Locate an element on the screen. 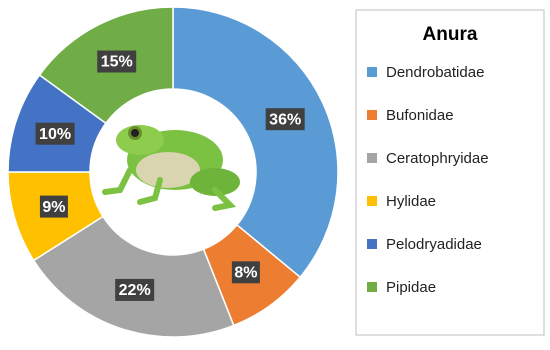 The height and width of the screenshot is (350, 550). legend-label: Dendrobatidae is located at coordinates (435, 72).